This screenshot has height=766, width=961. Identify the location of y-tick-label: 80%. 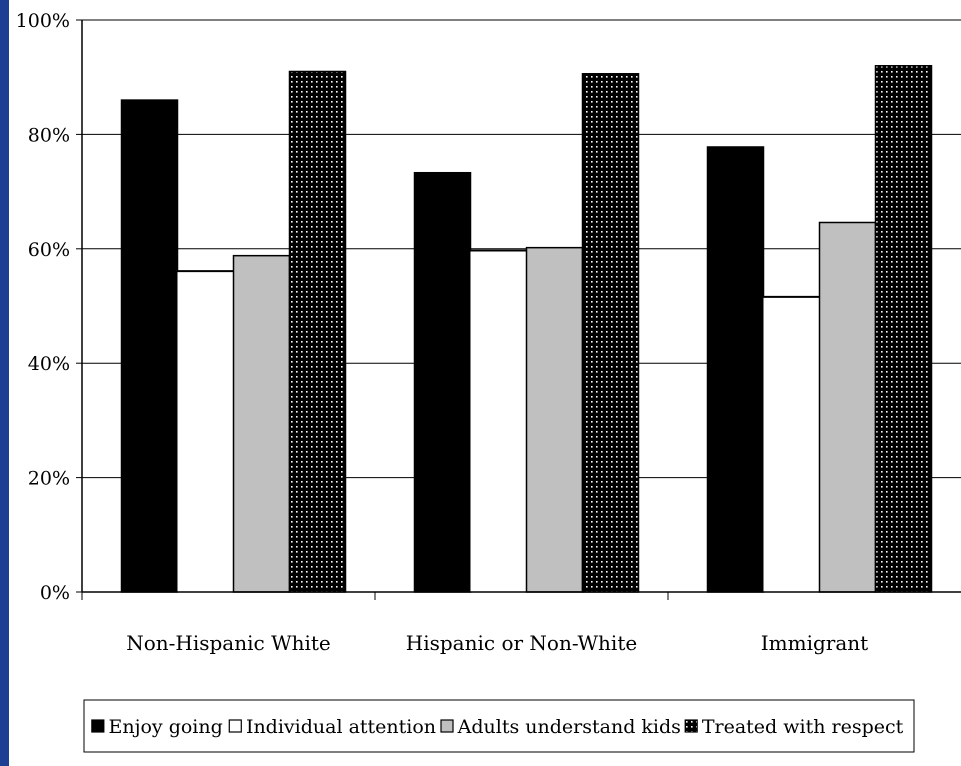
(49, 135).